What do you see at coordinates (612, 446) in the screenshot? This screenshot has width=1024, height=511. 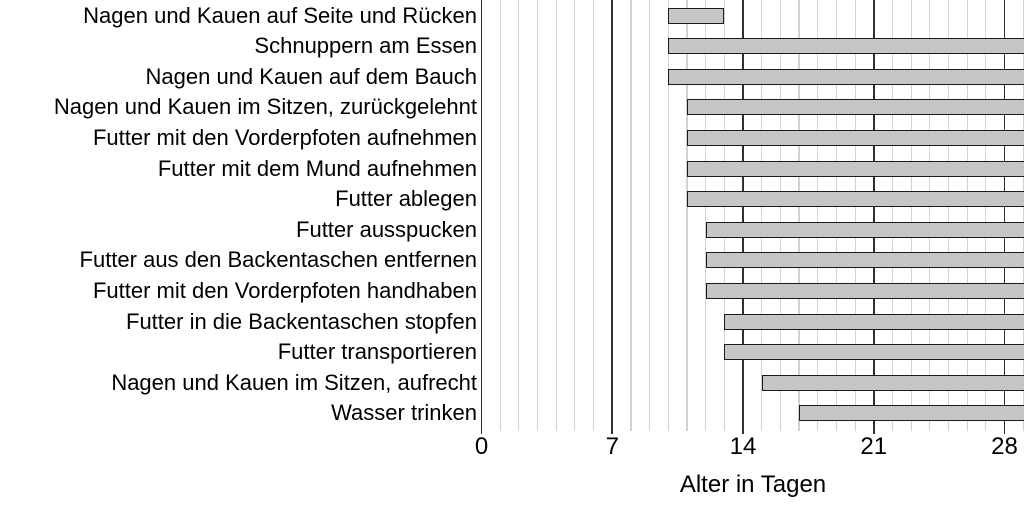 I see `x-tick-label-7: 7` at bounding box center [612, 446].